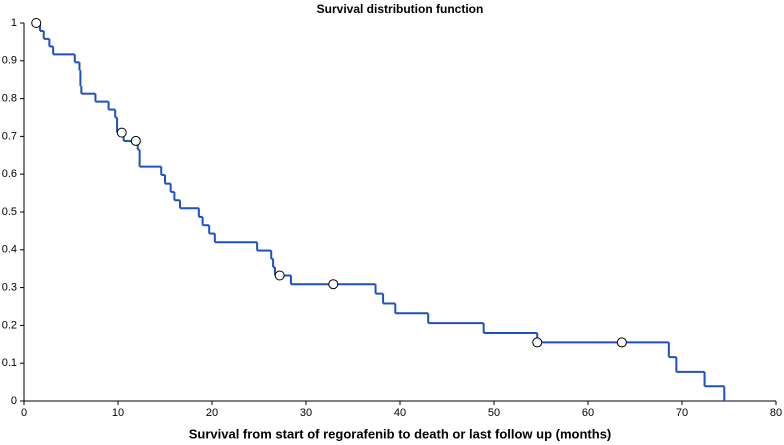  I want to click on x-tick-label: 30, so click(306, 413).